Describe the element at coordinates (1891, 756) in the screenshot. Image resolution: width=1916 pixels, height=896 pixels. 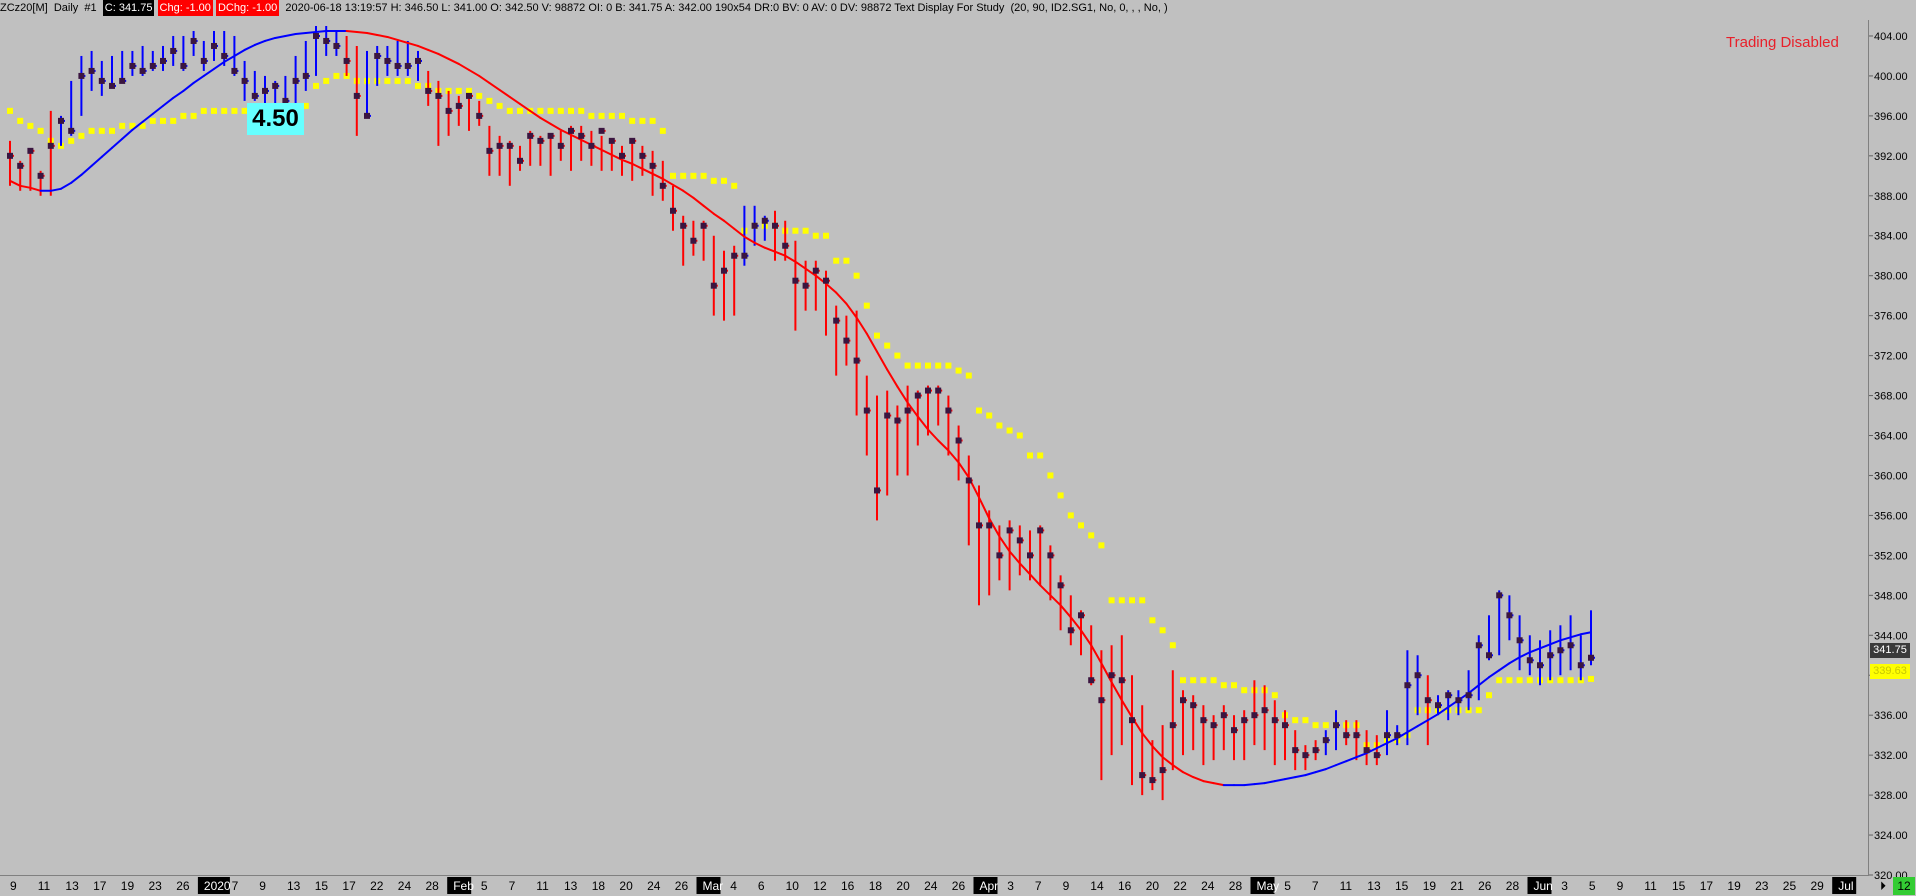
I see `y-tick-label: 332.00` at that location.